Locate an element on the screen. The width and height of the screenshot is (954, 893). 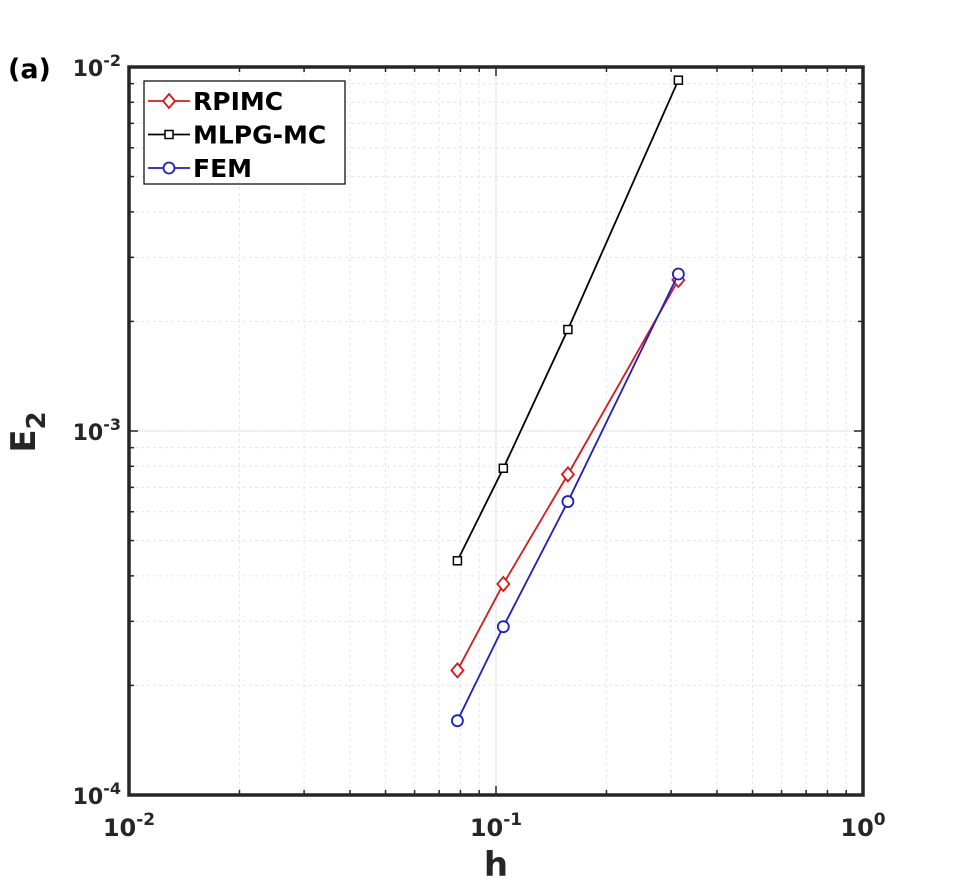
legend-marker-fem is located at coordinates (169, 168).